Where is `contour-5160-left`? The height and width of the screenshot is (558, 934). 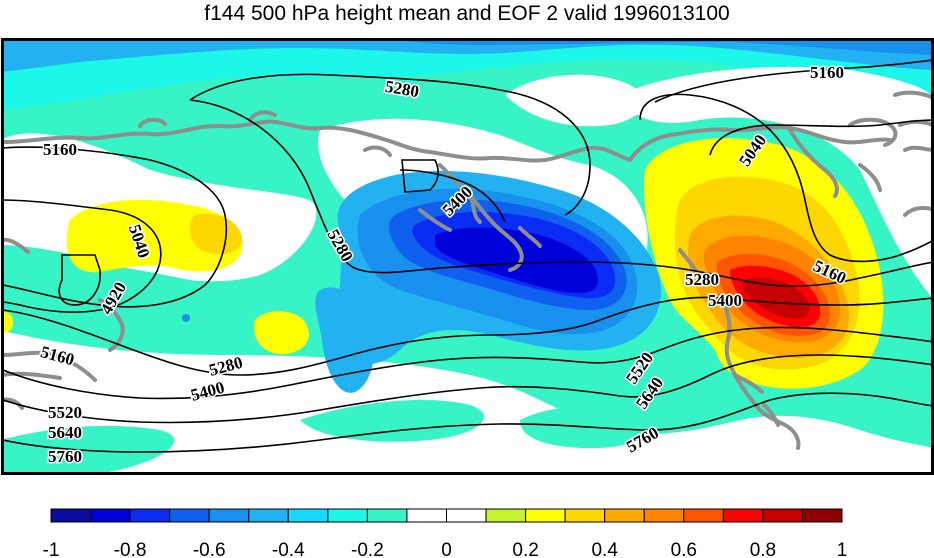
contour-5160-left is located at coordinates (115, 227).